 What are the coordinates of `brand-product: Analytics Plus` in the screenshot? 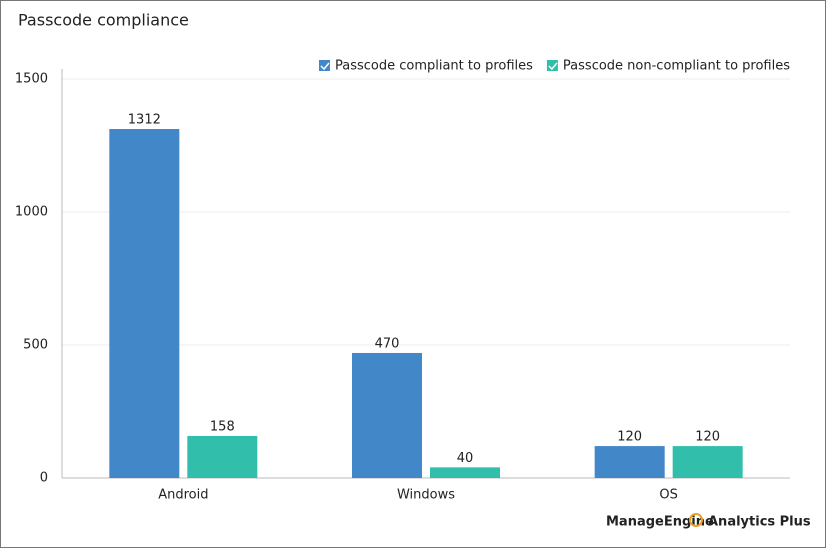 It's located at (759, 522).